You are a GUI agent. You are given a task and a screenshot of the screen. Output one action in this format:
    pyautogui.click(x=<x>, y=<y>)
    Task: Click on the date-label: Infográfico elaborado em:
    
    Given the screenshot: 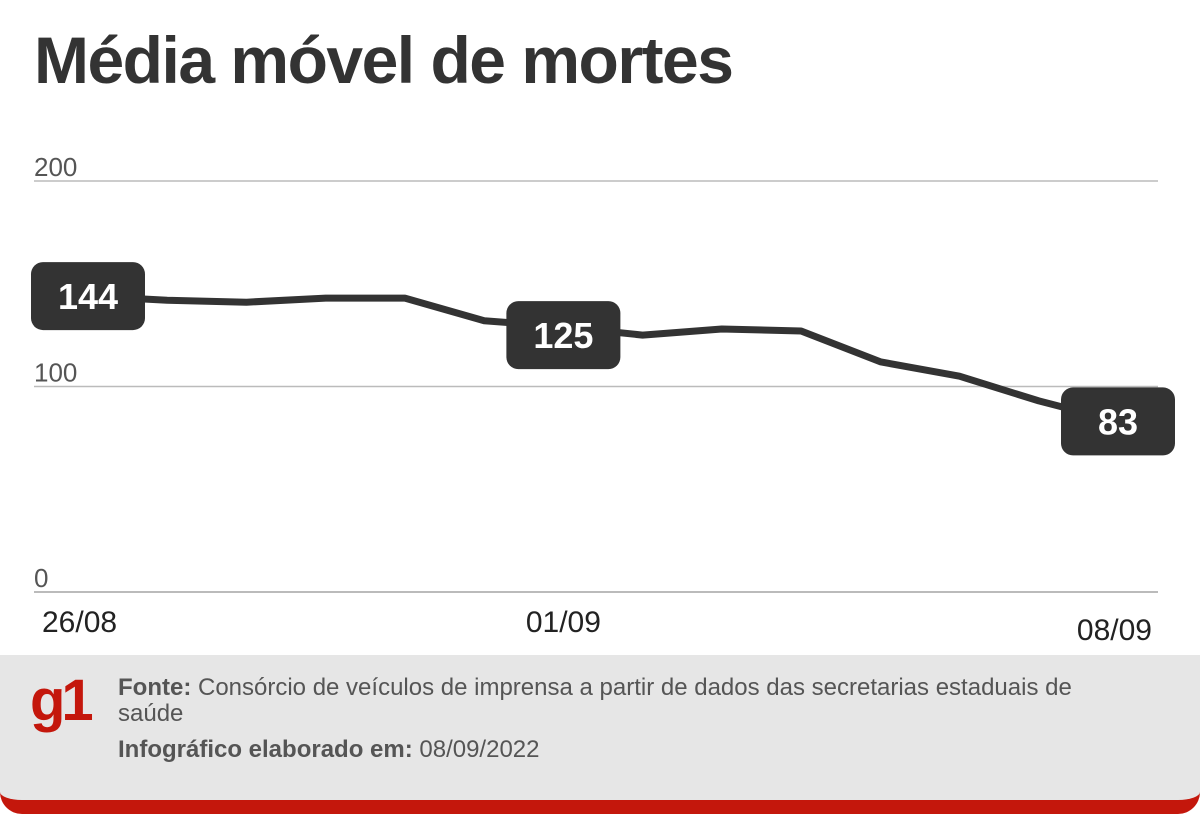 What is the action you would take?
    pyautogui.click(x=265, y=749)
    